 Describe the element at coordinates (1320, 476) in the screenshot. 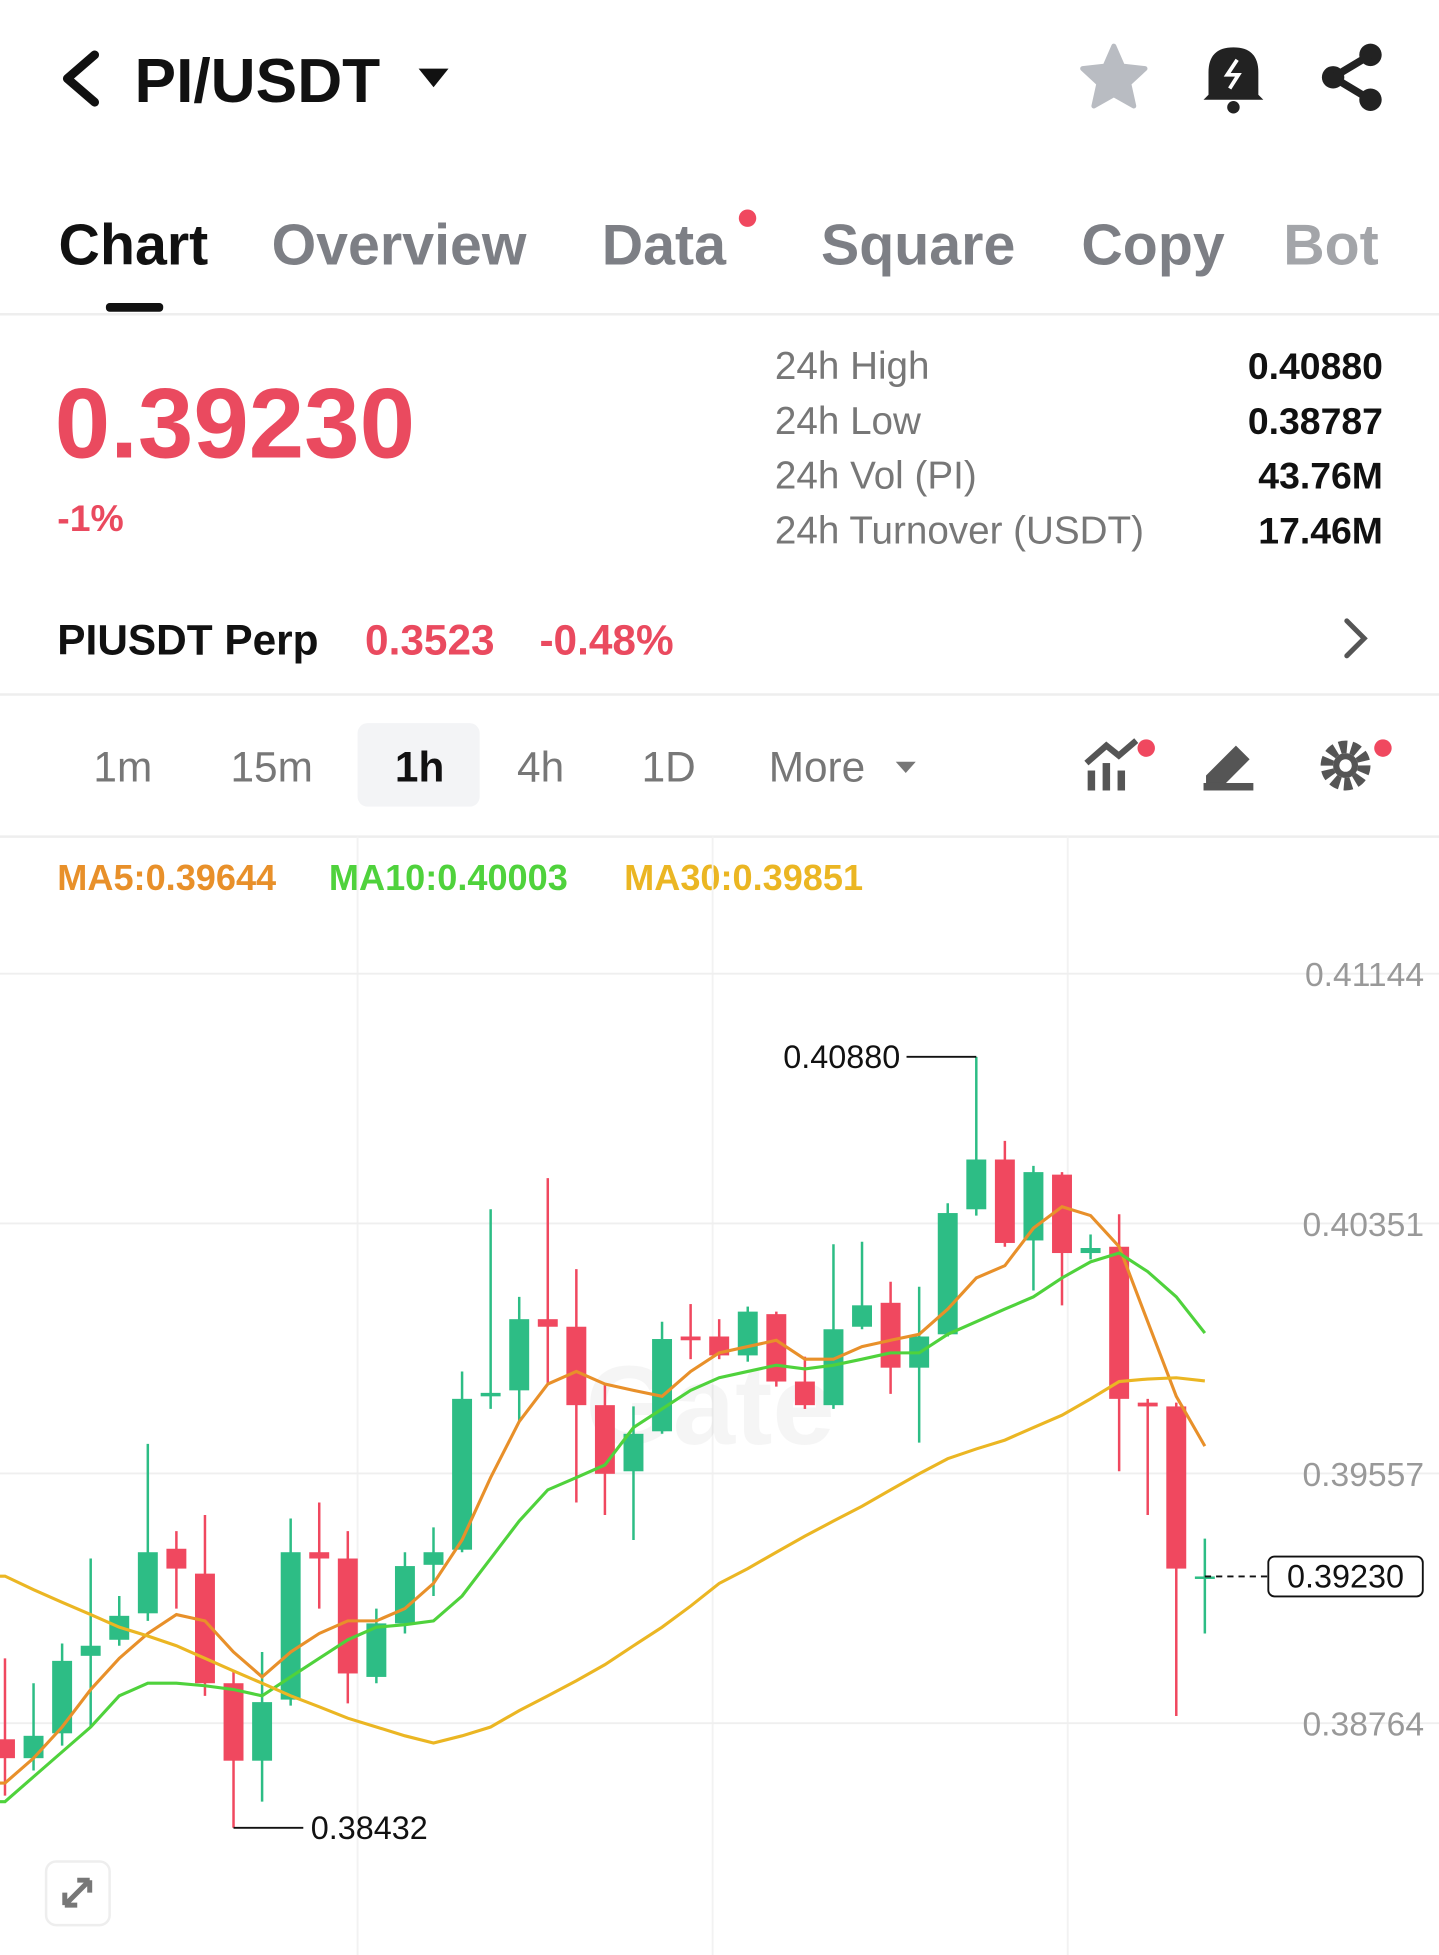

I see `stat-value: 43.76M` at that location.